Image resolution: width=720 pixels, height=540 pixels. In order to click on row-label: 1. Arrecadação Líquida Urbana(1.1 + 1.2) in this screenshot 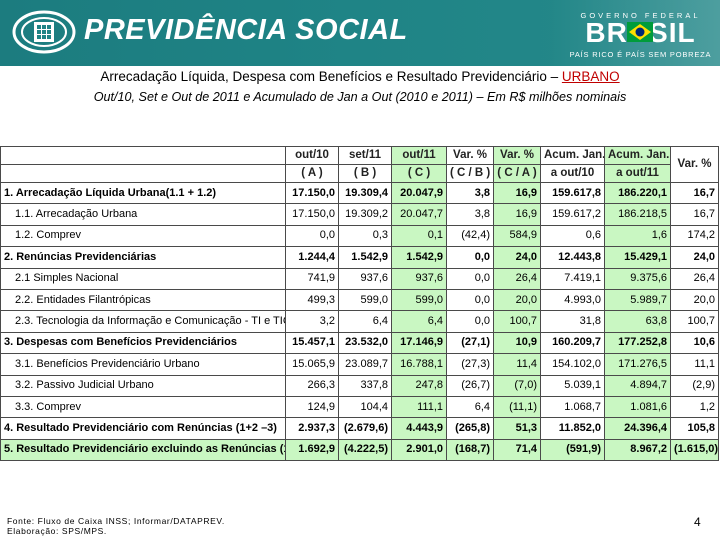, I will do `click(143, 193)`.